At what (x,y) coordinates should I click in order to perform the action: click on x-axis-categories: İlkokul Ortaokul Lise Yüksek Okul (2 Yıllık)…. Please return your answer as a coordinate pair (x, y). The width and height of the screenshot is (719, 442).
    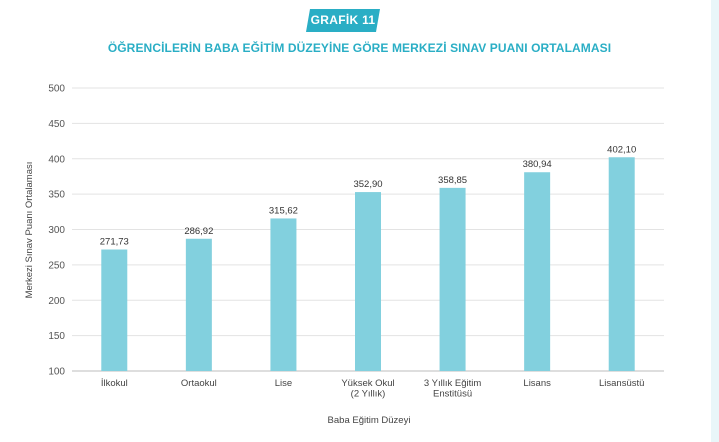
    Looking at the image, I should click on (373, 389).